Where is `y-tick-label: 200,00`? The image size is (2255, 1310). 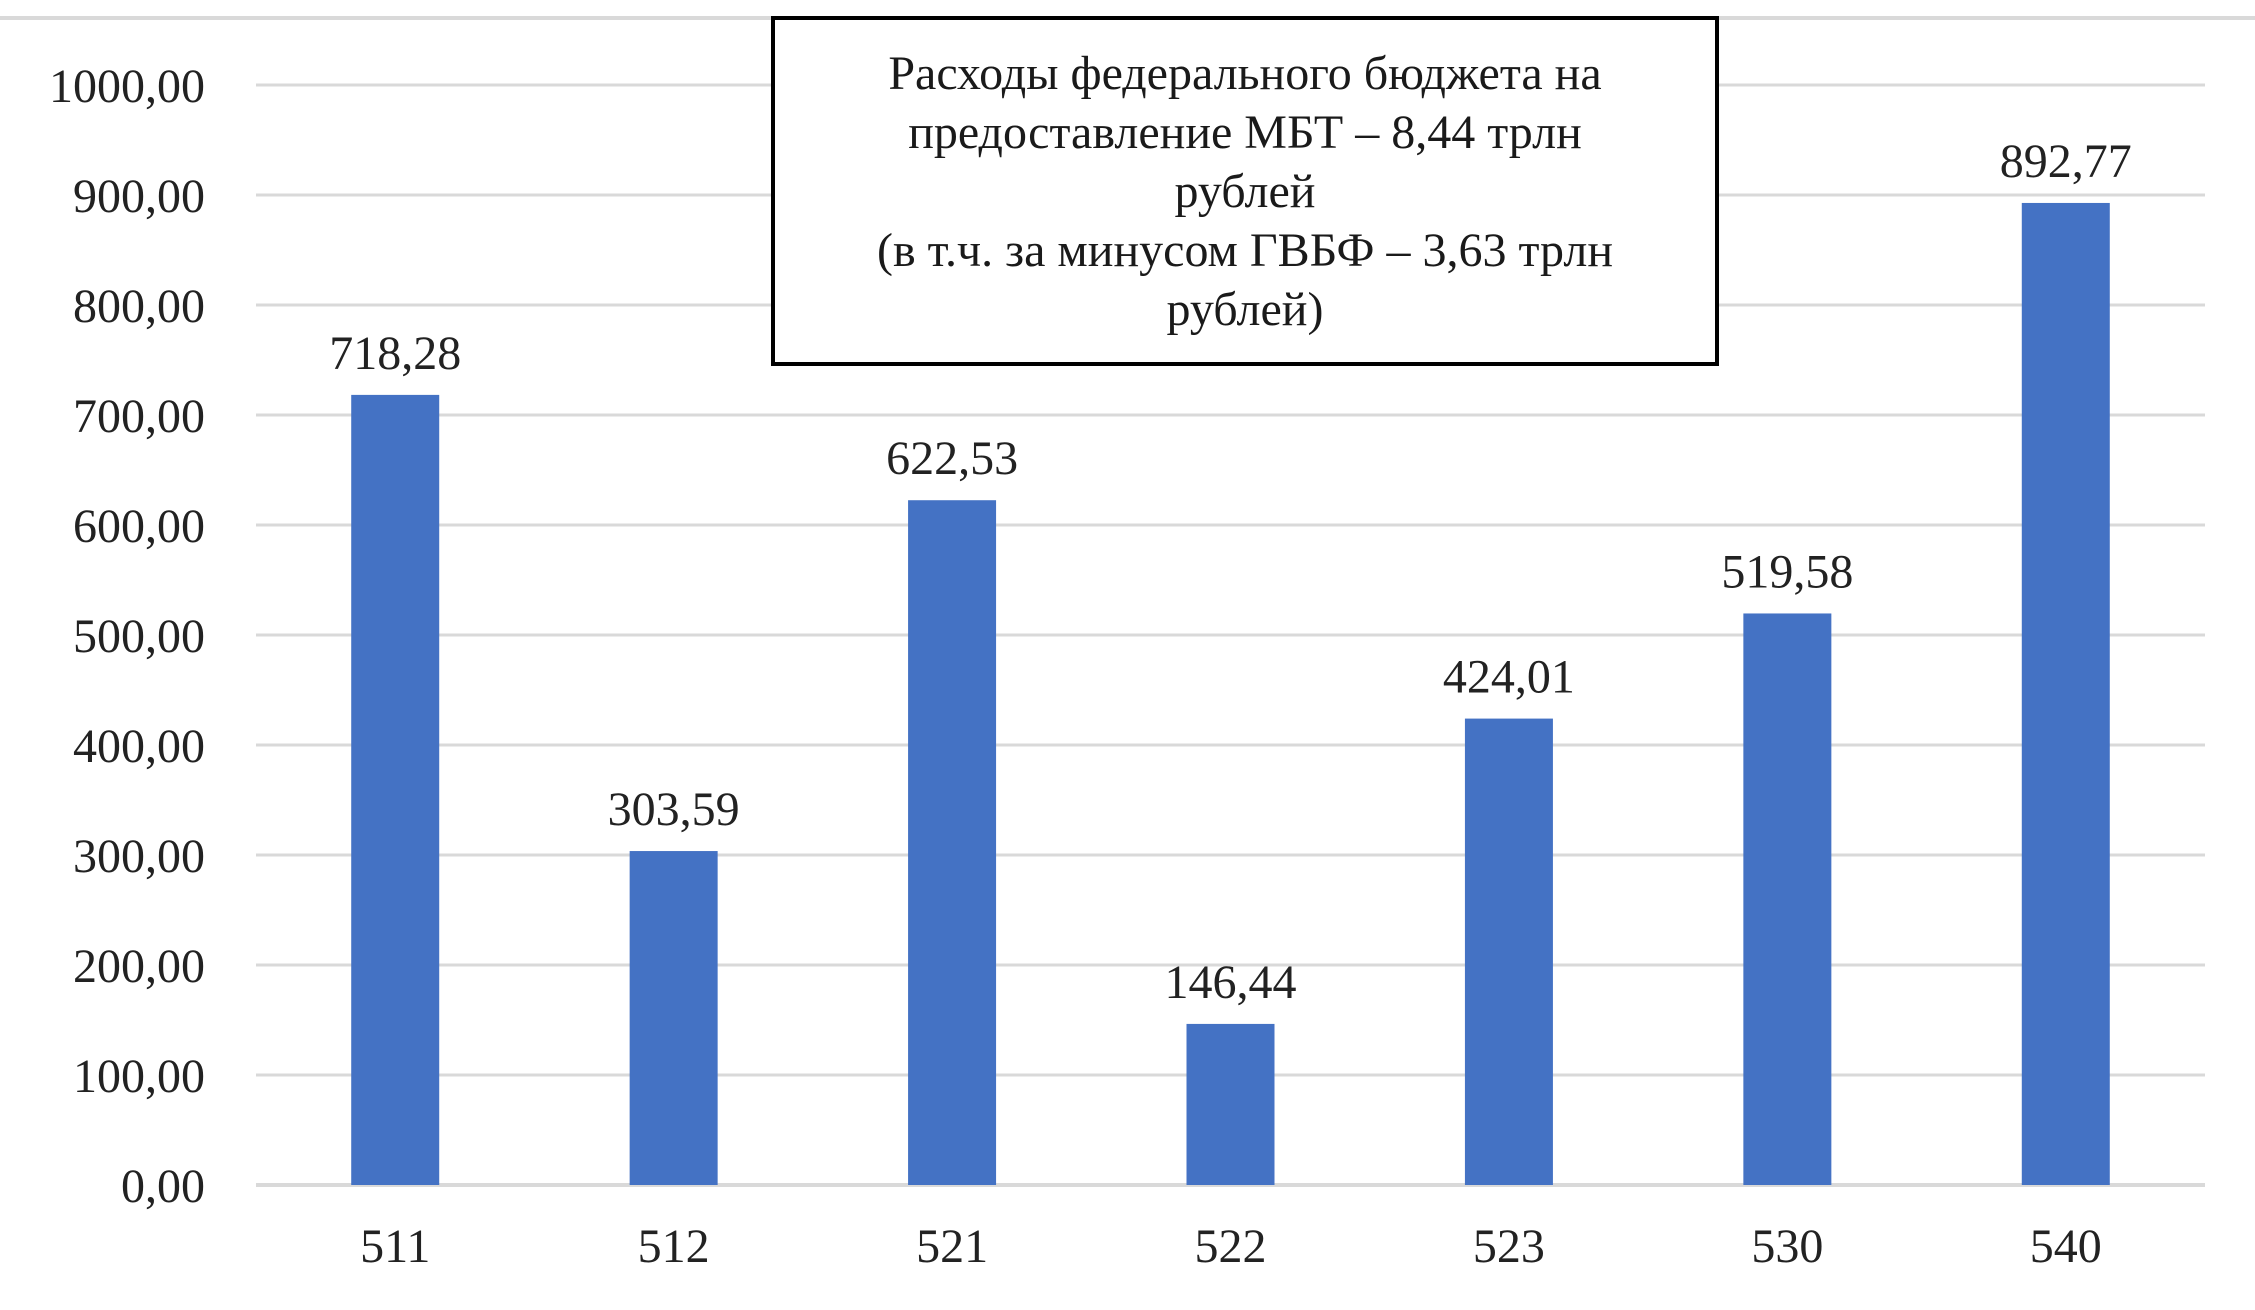 y-tick-label: 200,00 is located at coordinates (139, 966).